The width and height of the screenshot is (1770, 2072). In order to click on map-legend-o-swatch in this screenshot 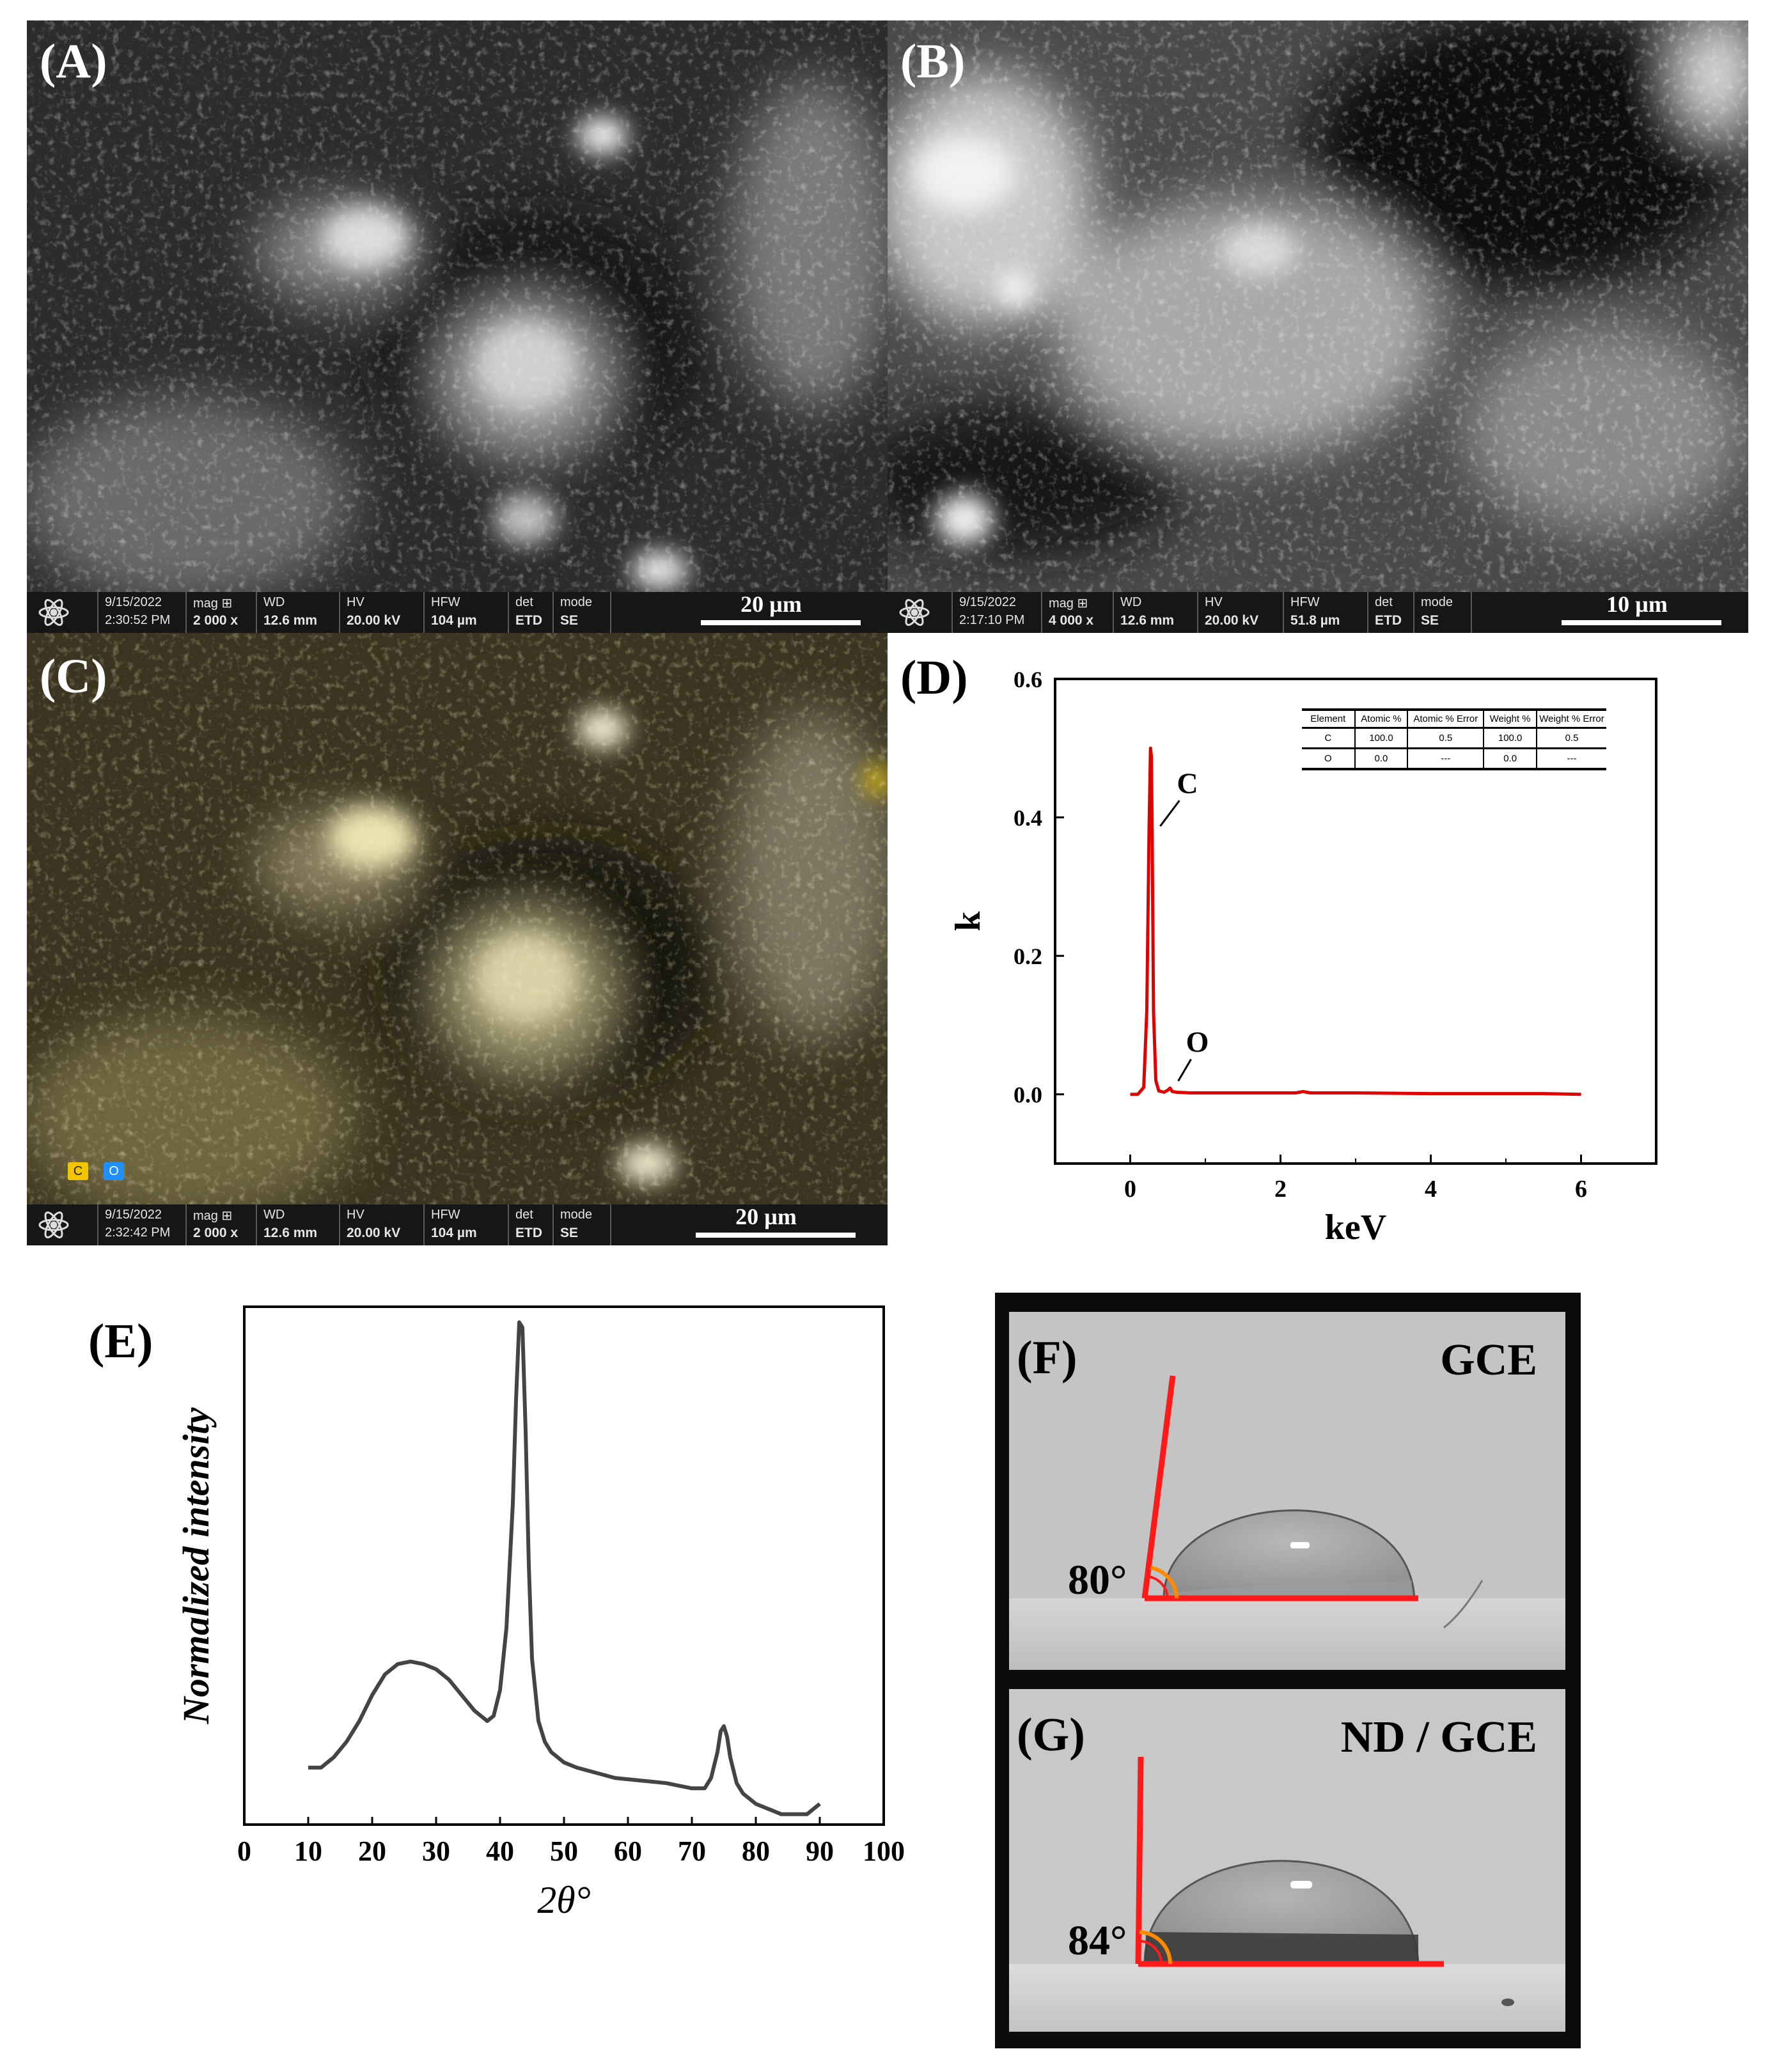, I will do `click(114, 1171)`.